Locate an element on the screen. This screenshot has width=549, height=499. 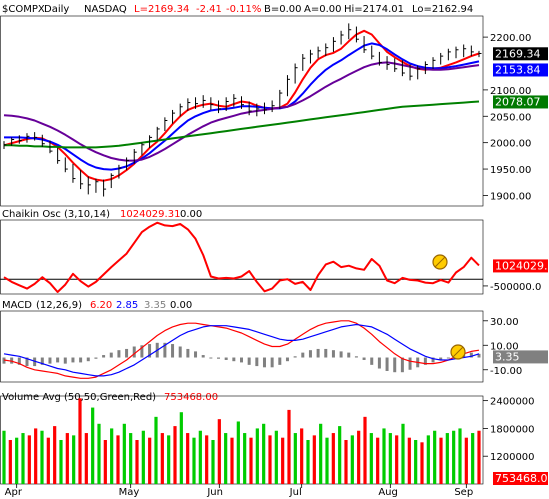
chaikin-extra: 0.00 is located at coordinates (191, 214).